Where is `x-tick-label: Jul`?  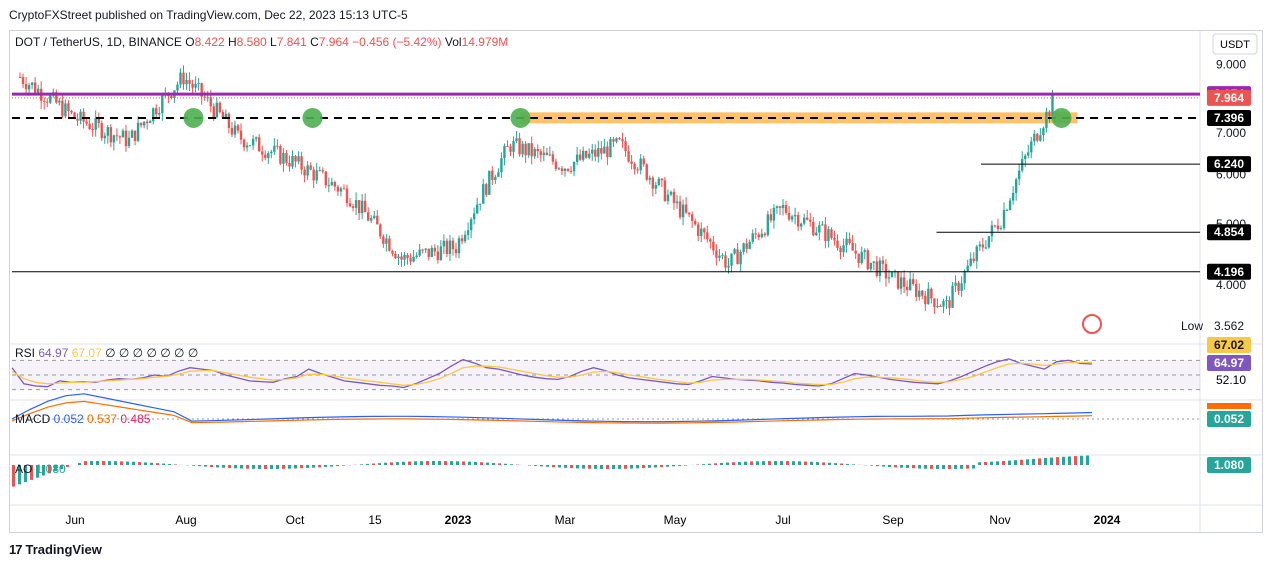
x-tick-label: Jul is located at coordinates (782, 520).